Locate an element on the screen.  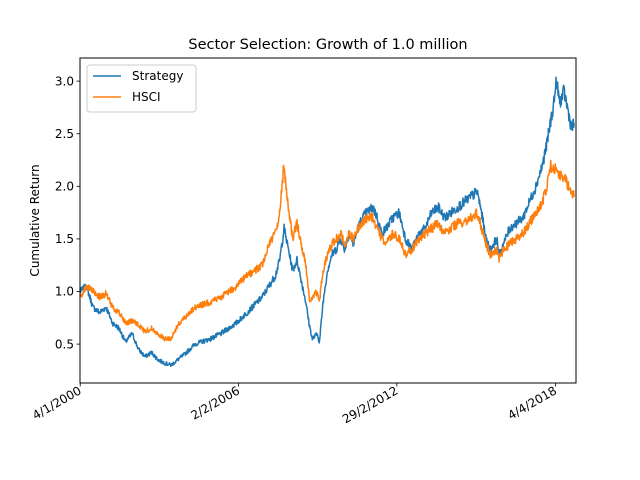
y-tick-label: 2.0 is located at coordinates (64, 187).